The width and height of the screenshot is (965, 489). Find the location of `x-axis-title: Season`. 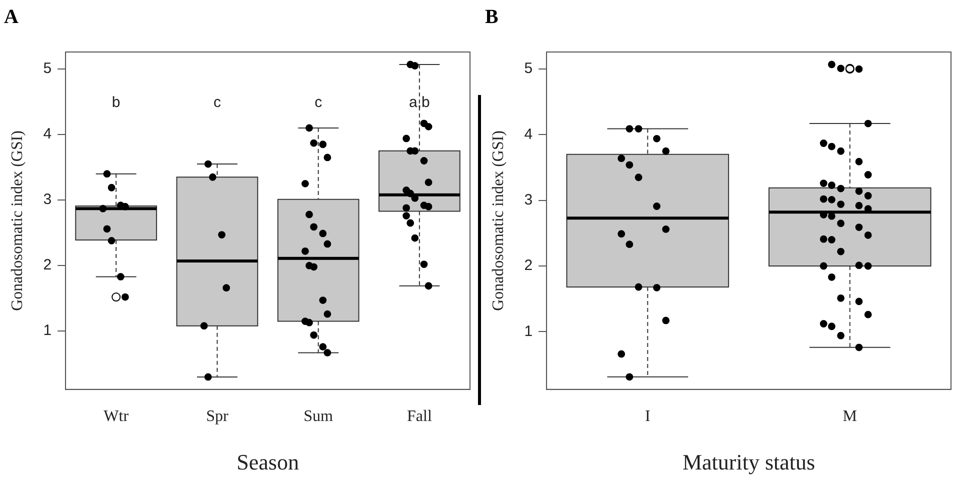

x-axis-title: Season is located at coordinates (267, 462).